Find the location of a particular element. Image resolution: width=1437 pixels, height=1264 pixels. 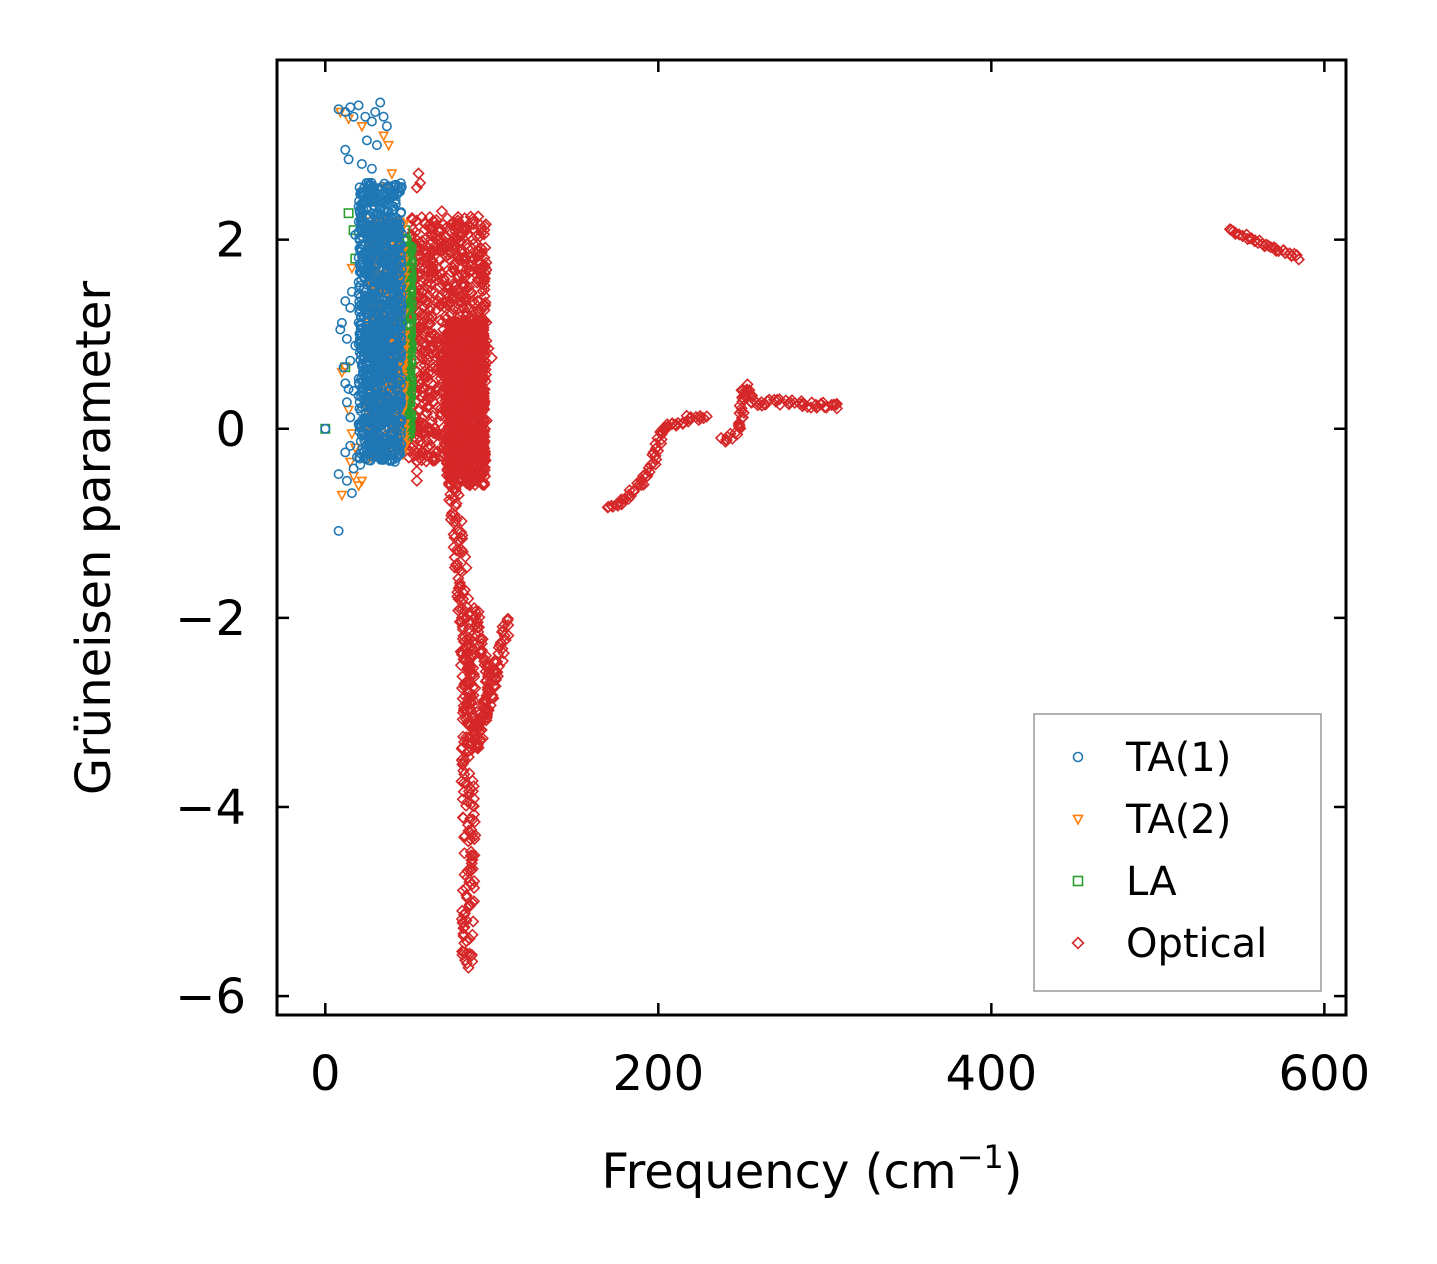

legend-label: LA is located at coordinates (1151, 882).